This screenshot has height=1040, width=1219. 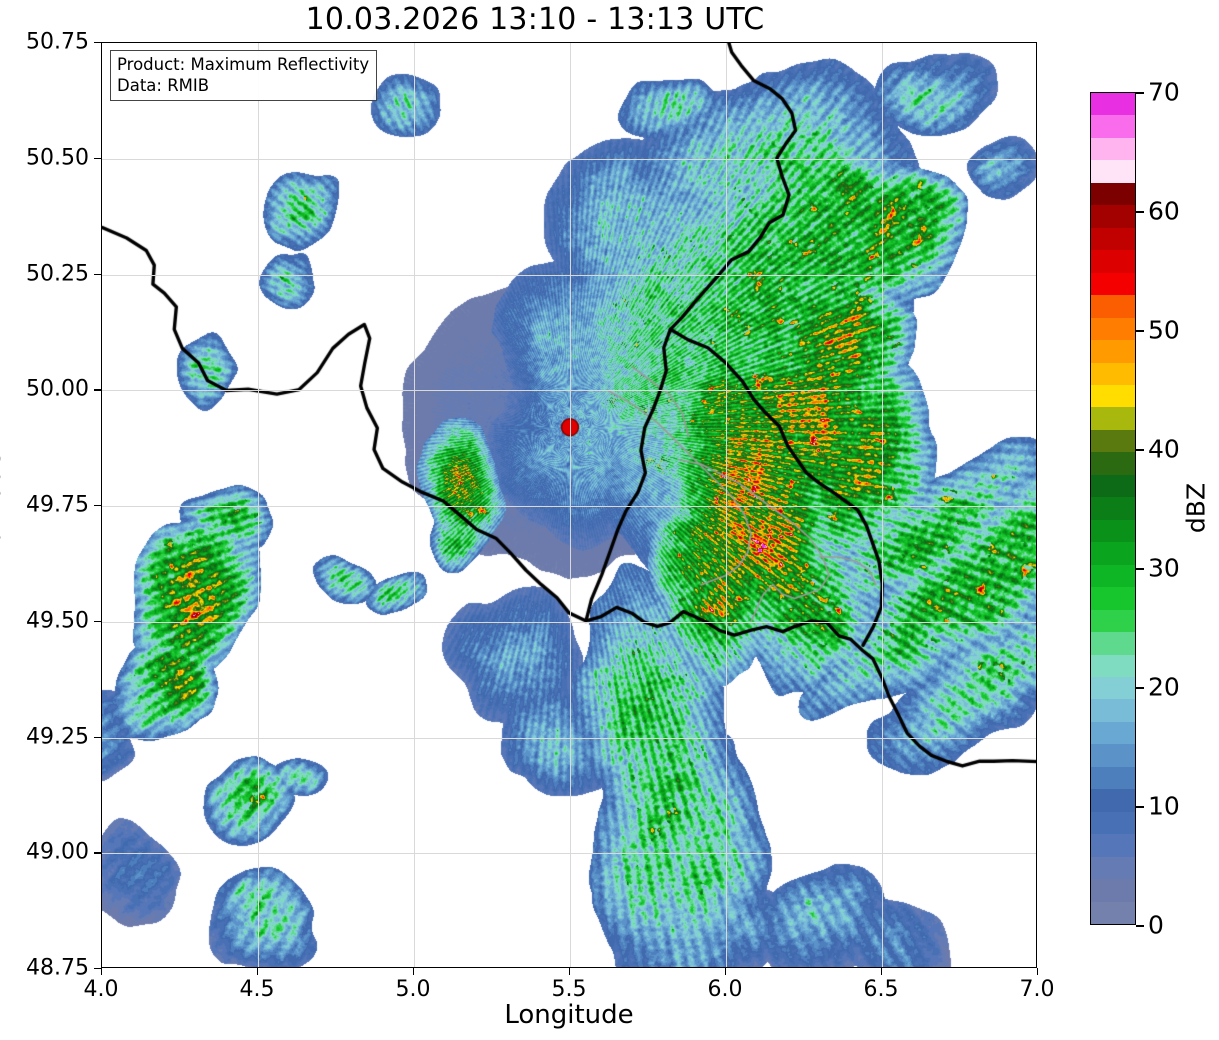 I want to click on colorbar-tick-label: 10, so click(x=1164, y=806).